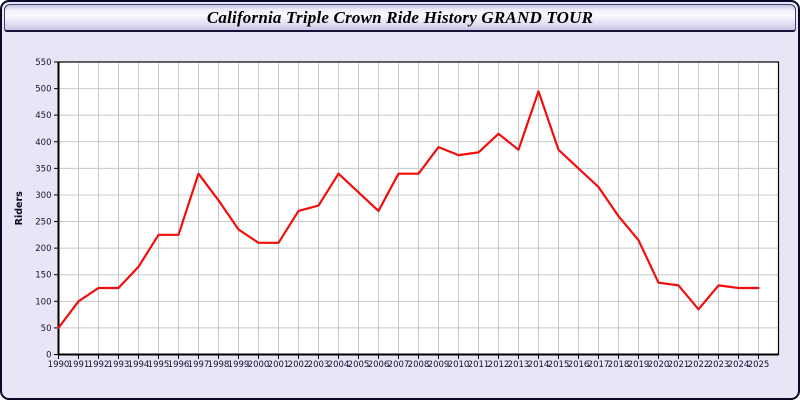 The height and width of the screenshot is (400, 800). I want to click on y-tick-label: 150, so click(43, 276).